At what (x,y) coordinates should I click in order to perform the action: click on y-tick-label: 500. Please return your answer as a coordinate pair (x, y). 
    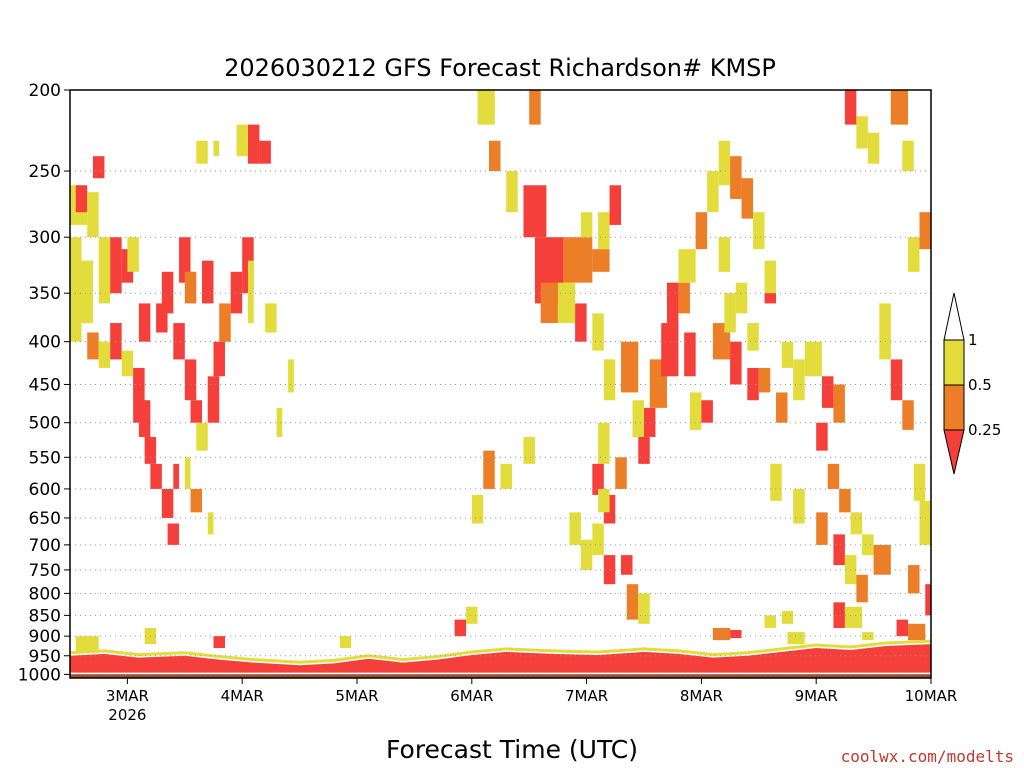
    Looking at the image, I should click on (45, 424).